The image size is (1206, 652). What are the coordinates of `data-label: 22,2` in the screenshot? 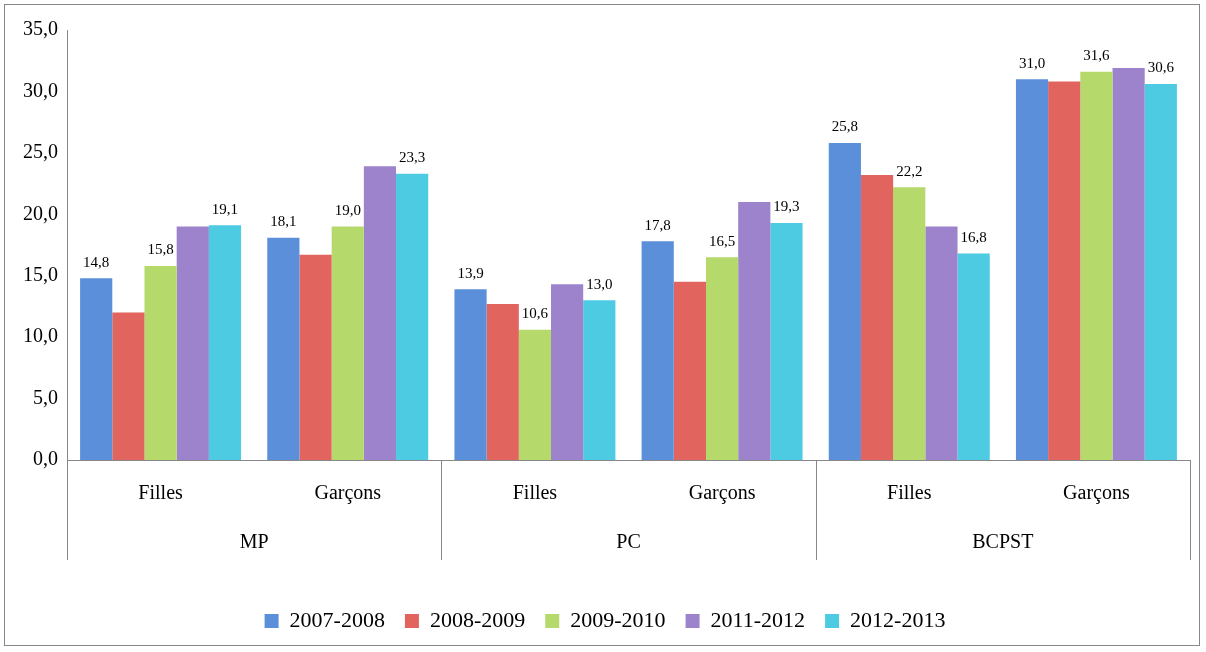 It's located at (909, 170).